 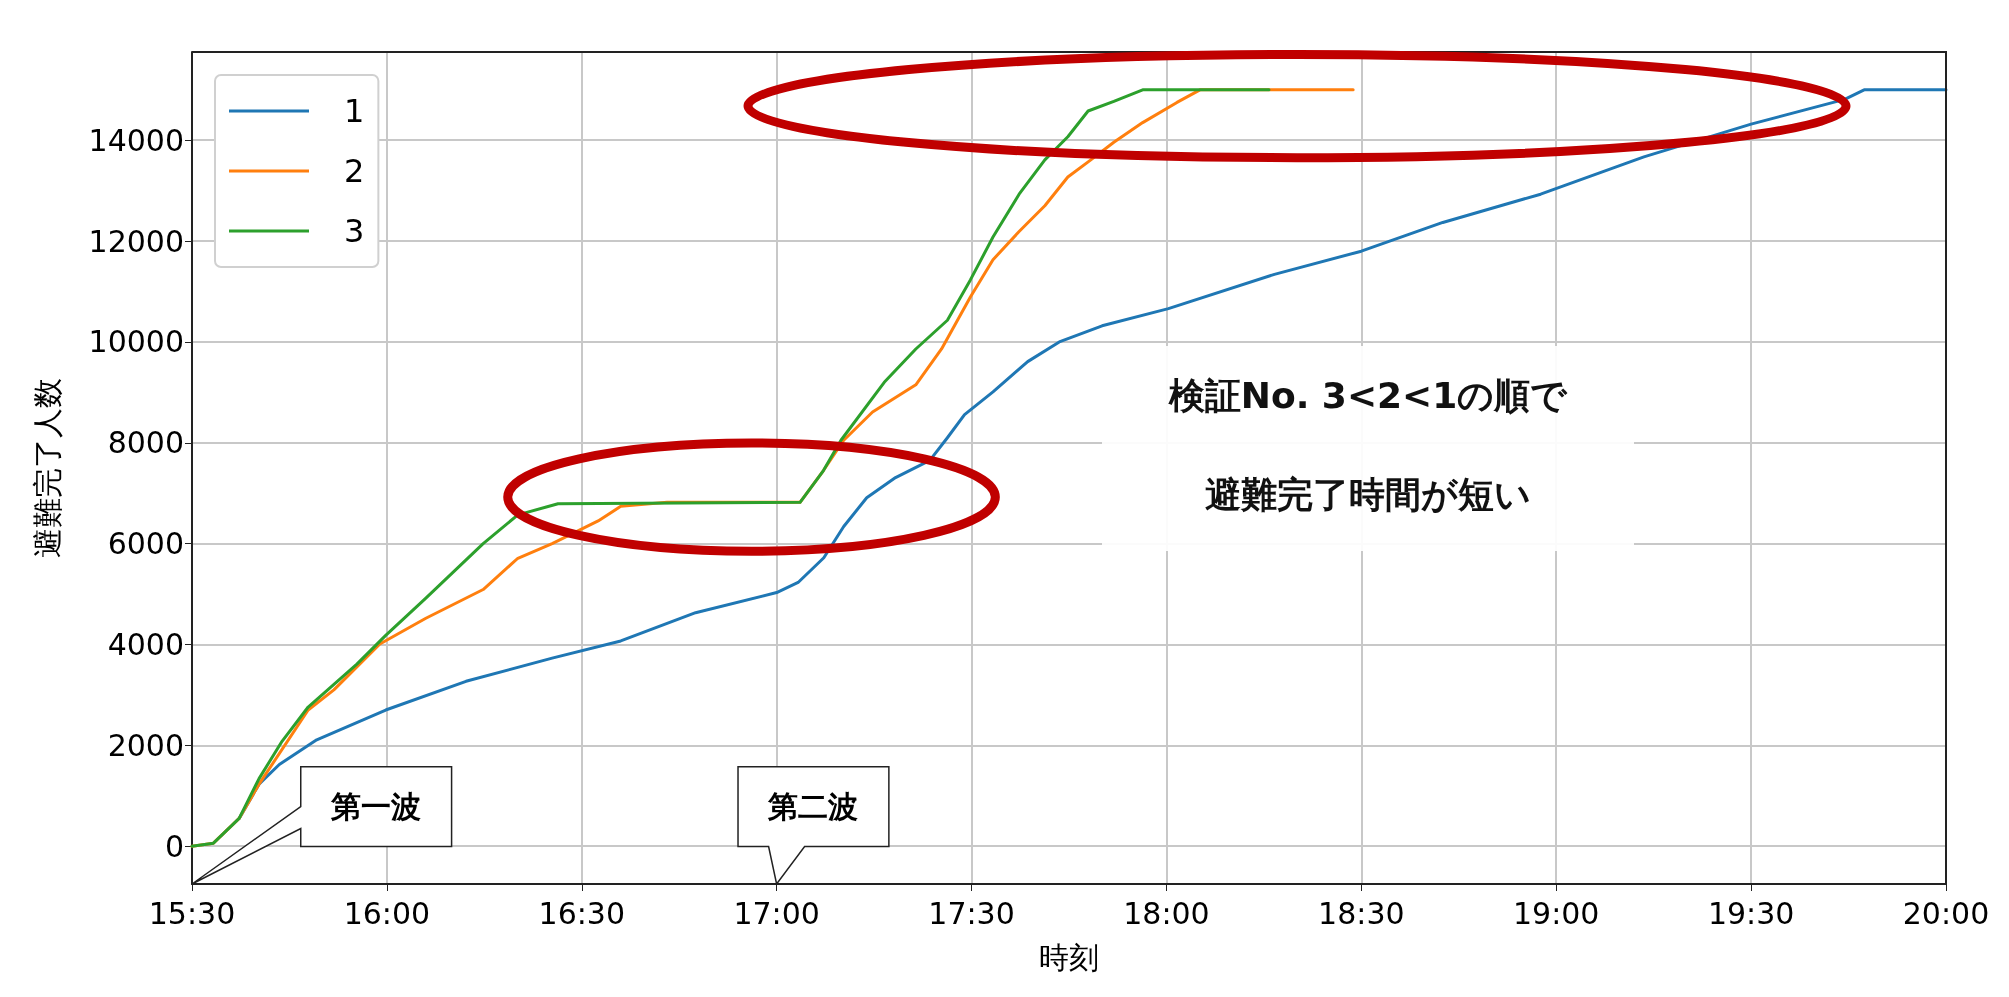 I want to click on x-tick-label: 19:00, so click(x=1556, y=913).